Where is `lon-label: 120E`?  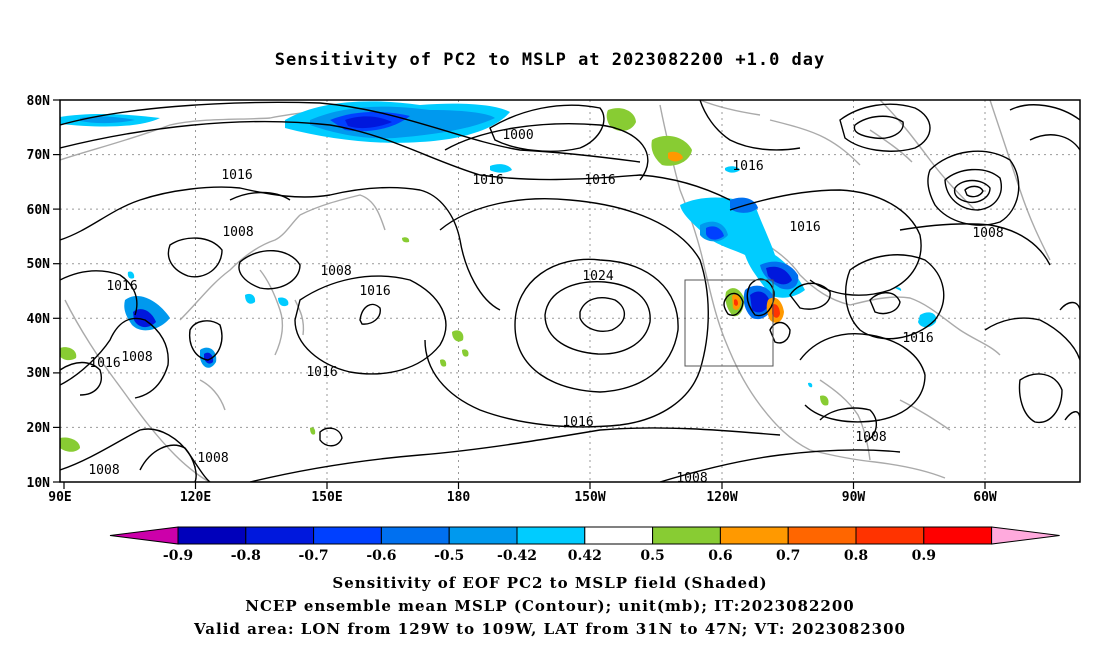
lon-label: 120E is located at coordinates (195, 497).